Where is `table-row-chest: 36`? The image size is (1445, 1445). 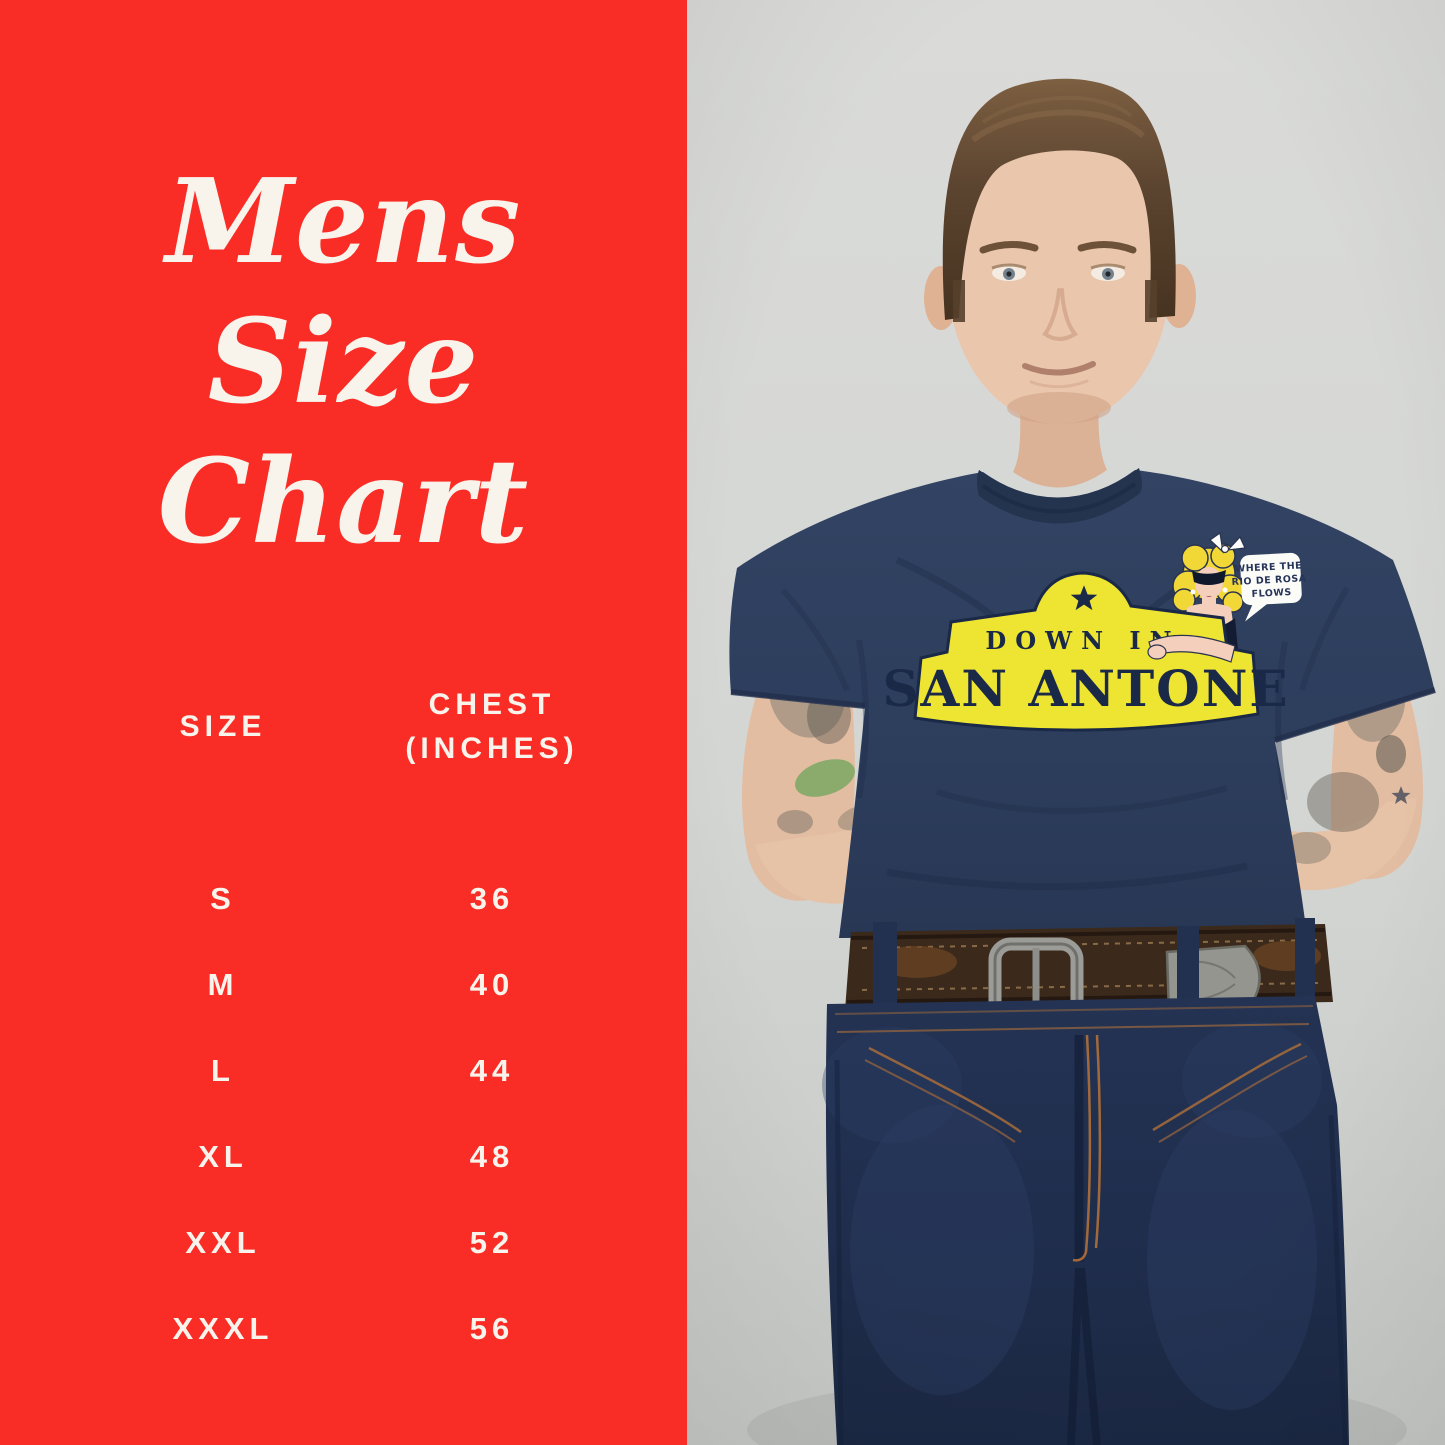
table-row-chest: 36 is located at coordinates (492, 898).